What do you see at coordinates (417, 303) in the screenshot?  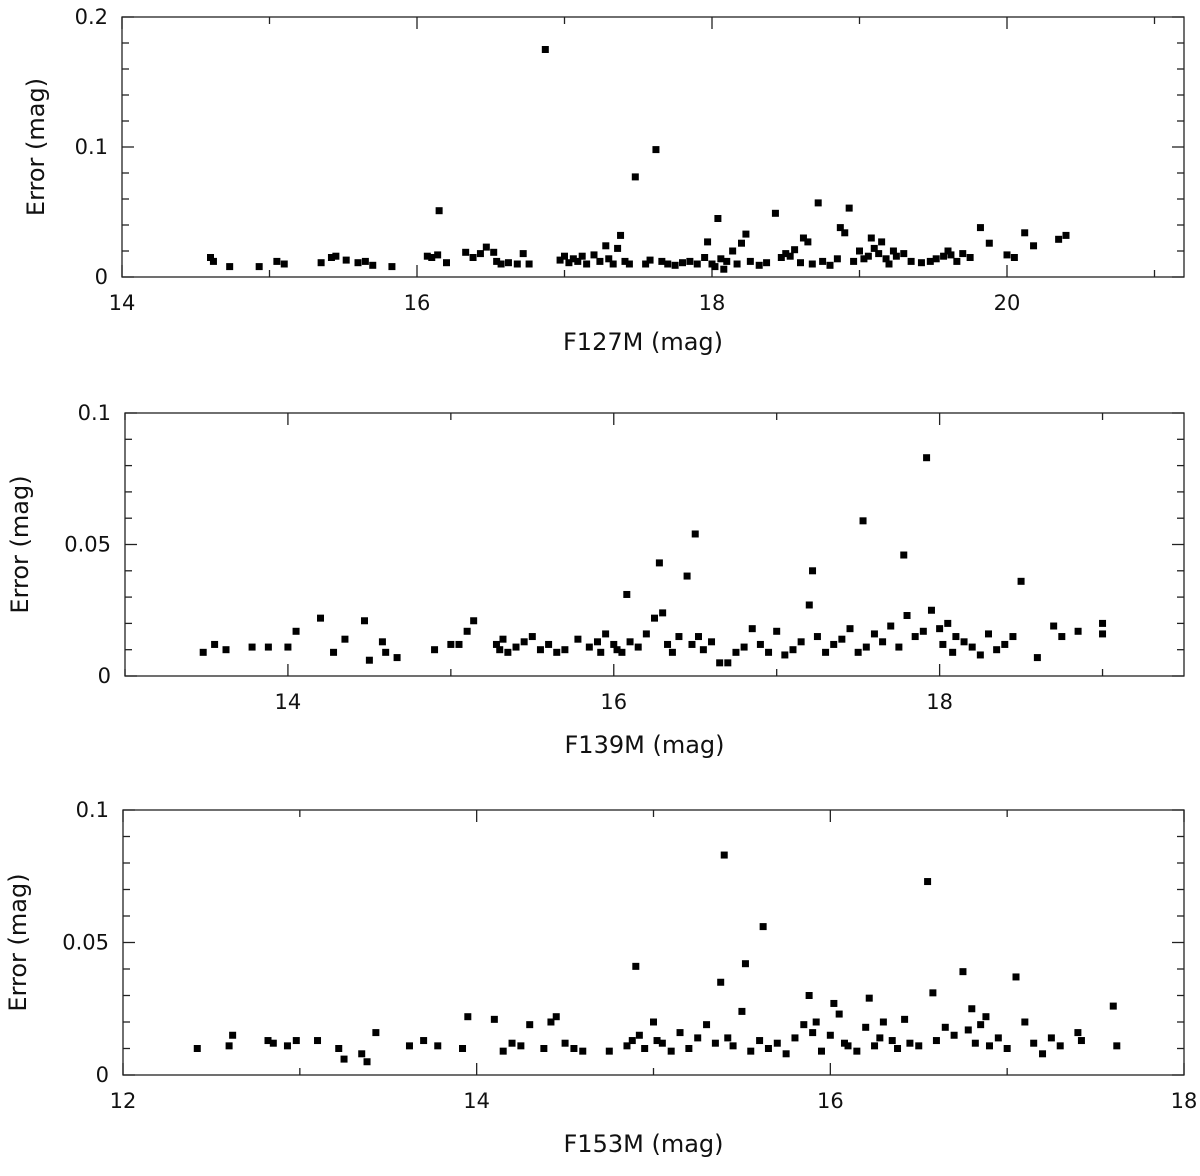 I see `x-tick-label: 16` at bounding box center [417, 303].